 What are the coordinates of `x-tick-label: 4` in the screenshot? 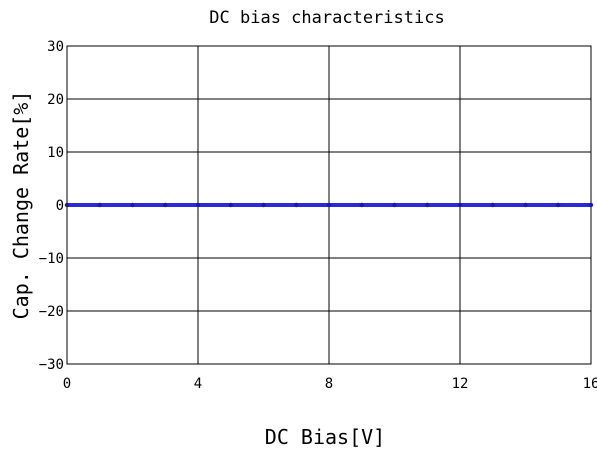 It's located at (198, 384).